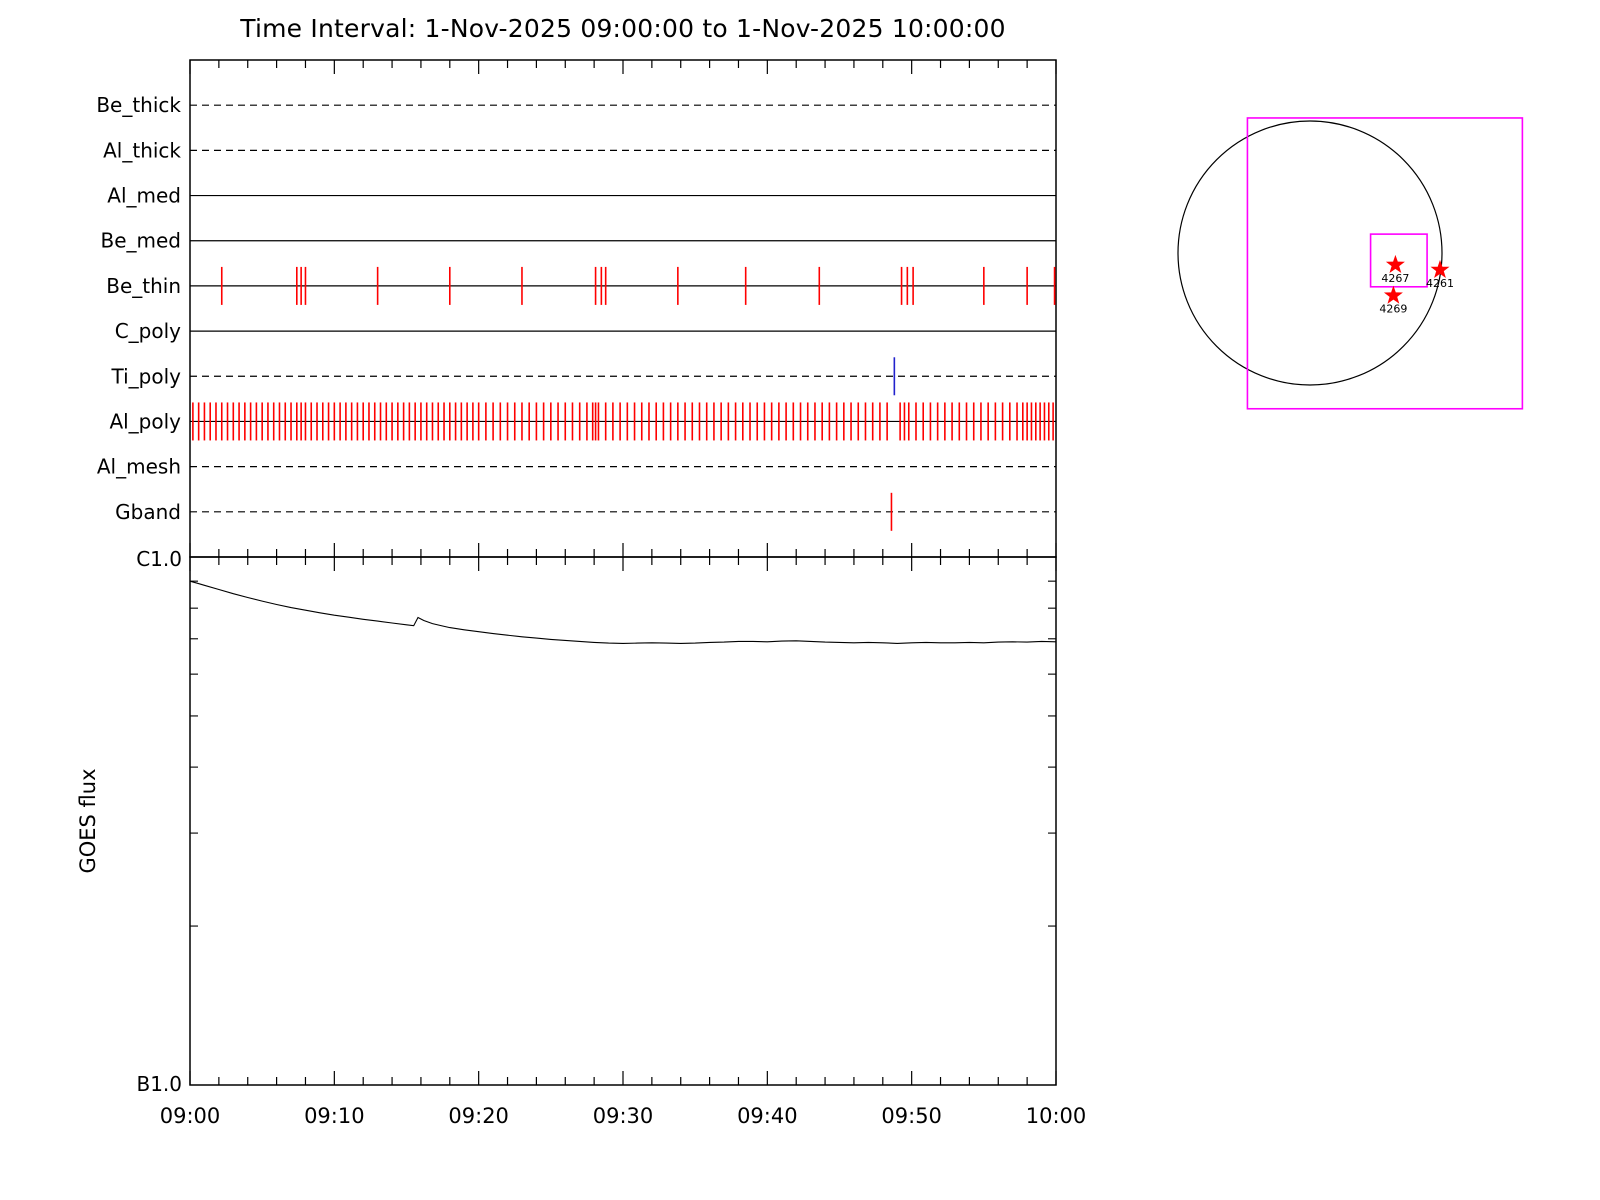 The width and height of the screenshot is (1600, 1200). I want to click on active-region-label: 4261, so click(1440, 283).